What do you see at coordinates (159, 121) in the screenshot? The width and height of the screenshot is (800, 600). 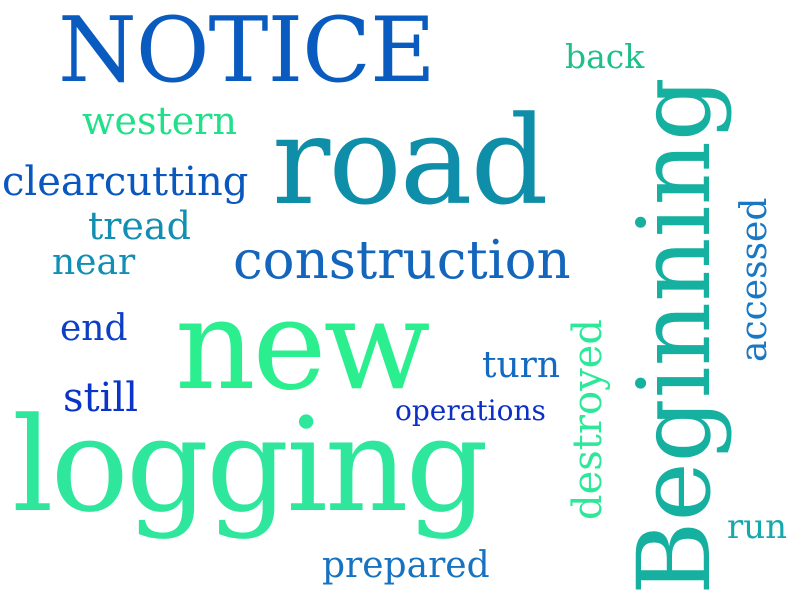 I see `word-western: western` at bounding box center [159, 121].